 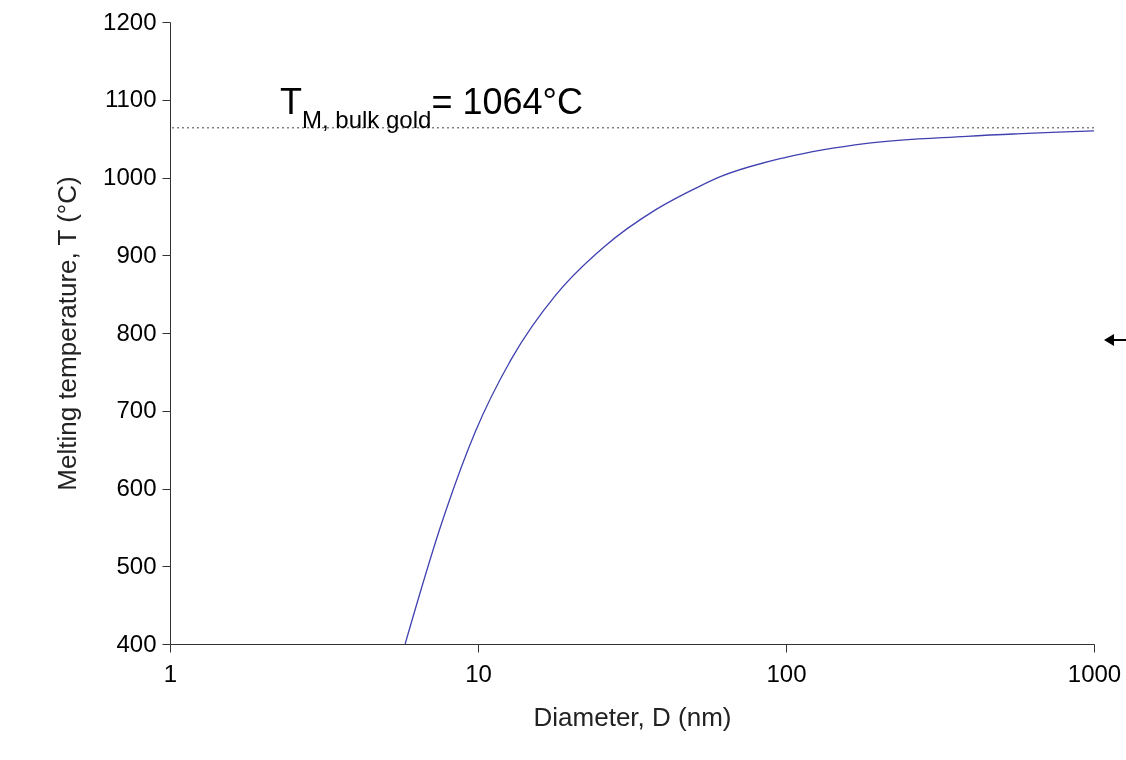 What do you see at coordinates (632, 716) in the screenshot?
I see `x-axis-title: Diameter, D (nm)` at bounding box center [632, 716].